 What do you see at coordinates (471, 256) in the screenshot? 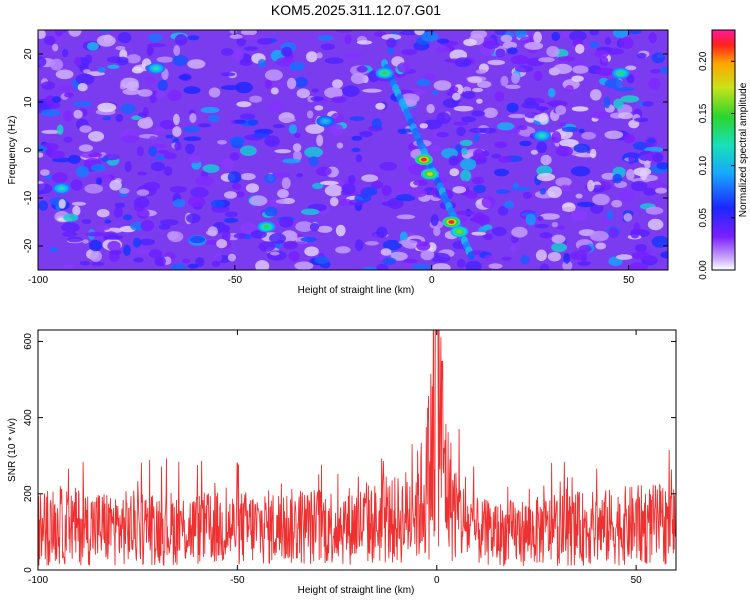
I see `heatmap-streak-blob` at bounding box center [471, 256].